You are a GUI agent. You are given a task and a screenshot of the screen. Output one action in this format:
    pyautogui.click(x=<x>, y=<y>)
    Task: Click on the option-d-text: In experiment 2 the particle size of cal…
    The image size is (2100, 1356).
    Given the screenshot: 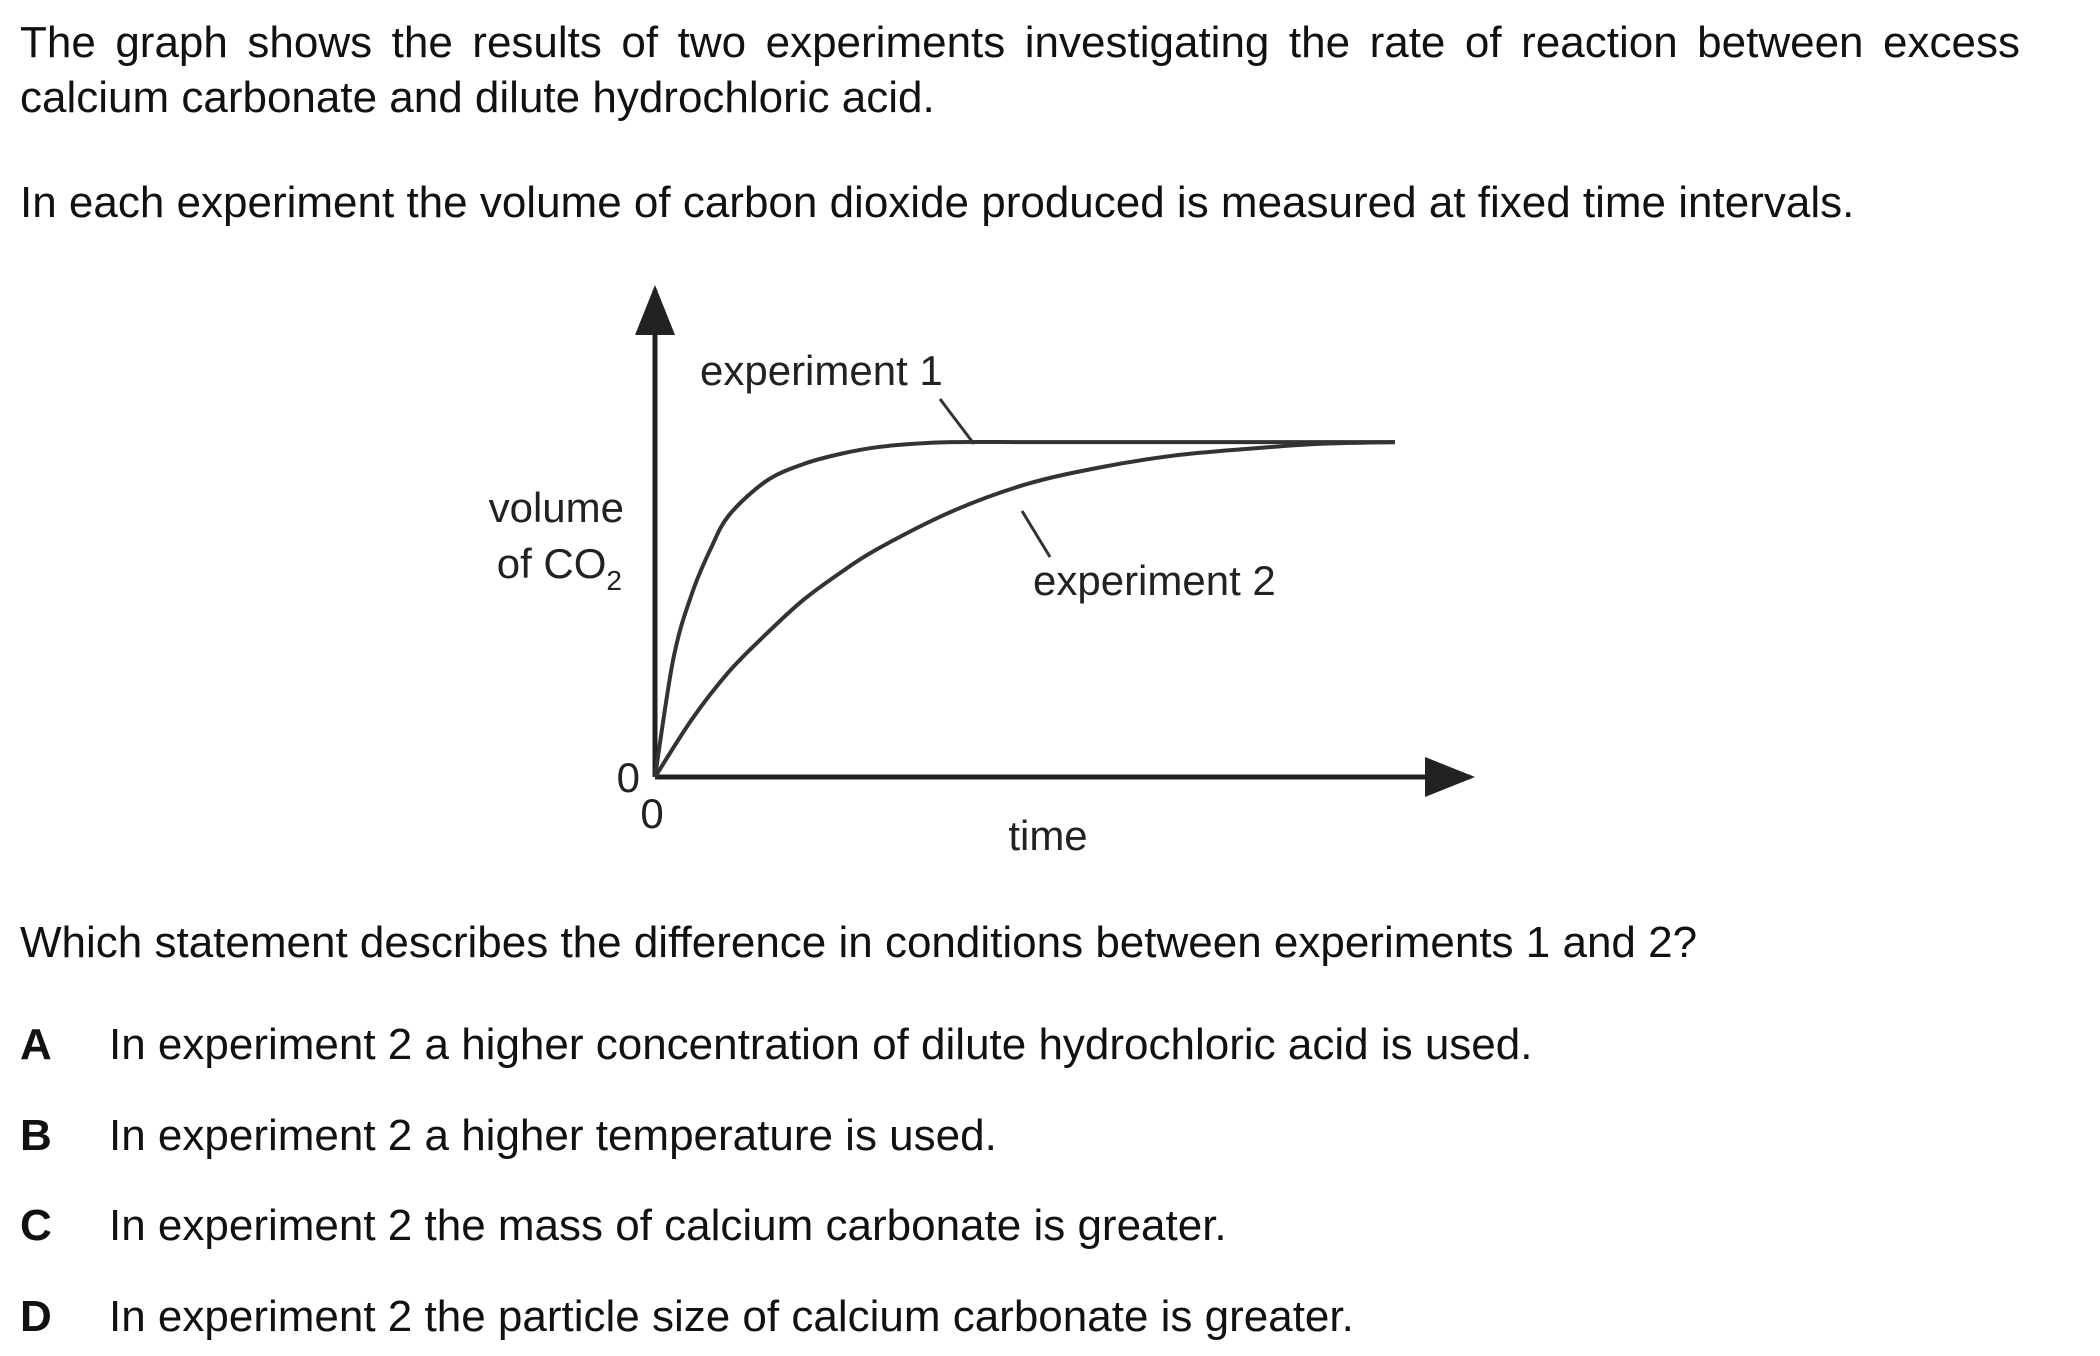 What is the action you would take?
    pyautogui.click(x=731, y=1316)
    